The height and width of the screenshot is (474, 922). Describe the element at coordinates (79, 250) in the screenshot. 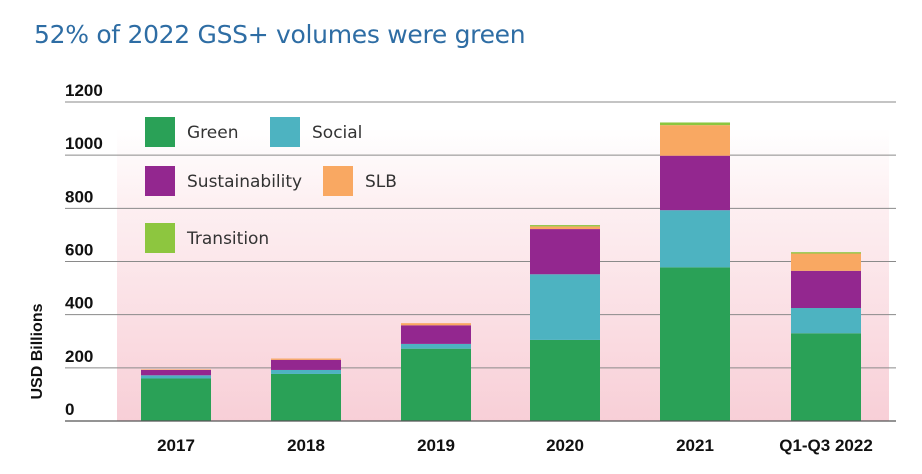

I see `y-tick-label: 600` at that location.